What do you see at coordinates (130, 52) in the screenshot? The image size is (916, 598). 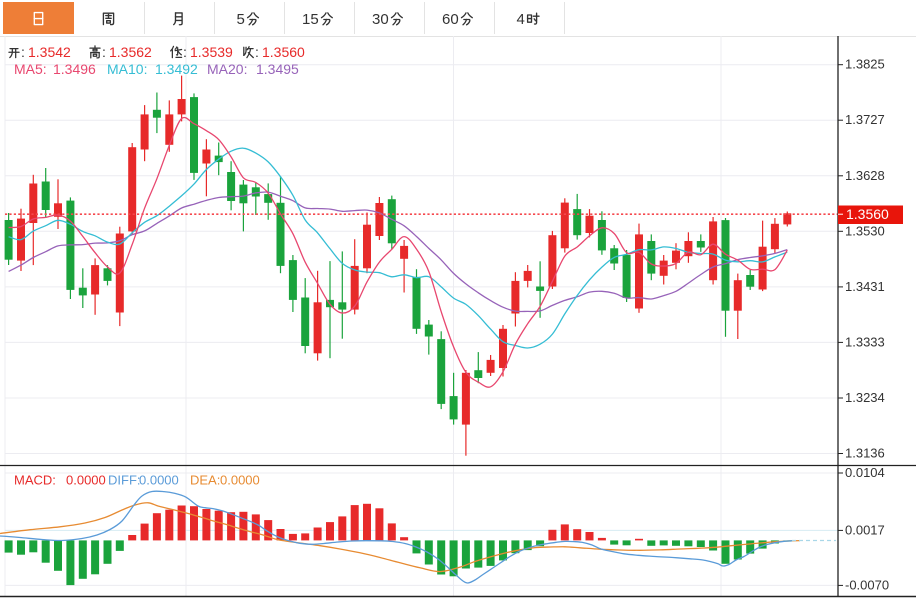 I see `svg-text: 1.3562` at bounding box center [130, 52].